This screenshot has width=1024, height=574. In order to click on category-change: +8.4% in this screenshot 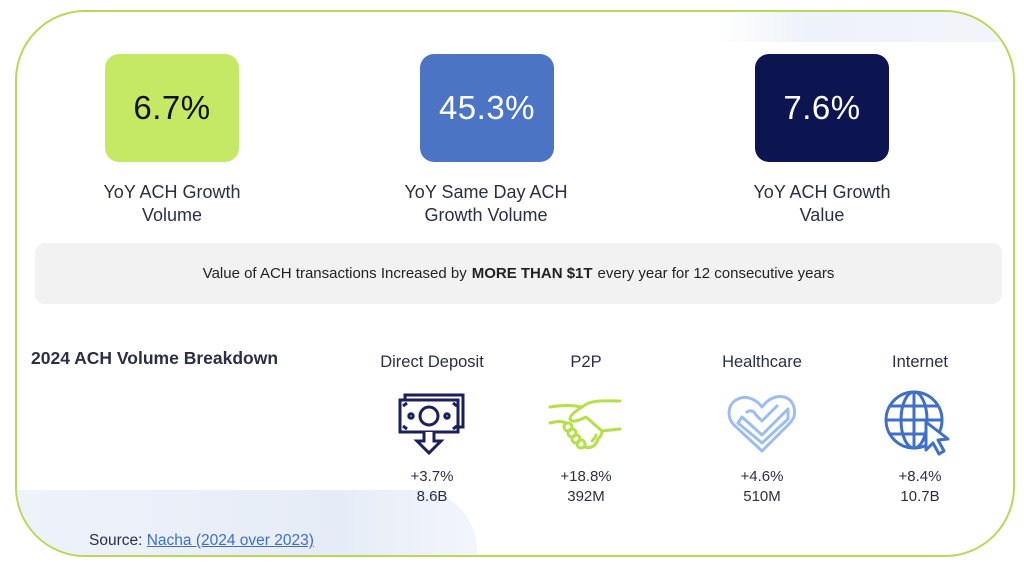, I will do `click(920, 476)`.